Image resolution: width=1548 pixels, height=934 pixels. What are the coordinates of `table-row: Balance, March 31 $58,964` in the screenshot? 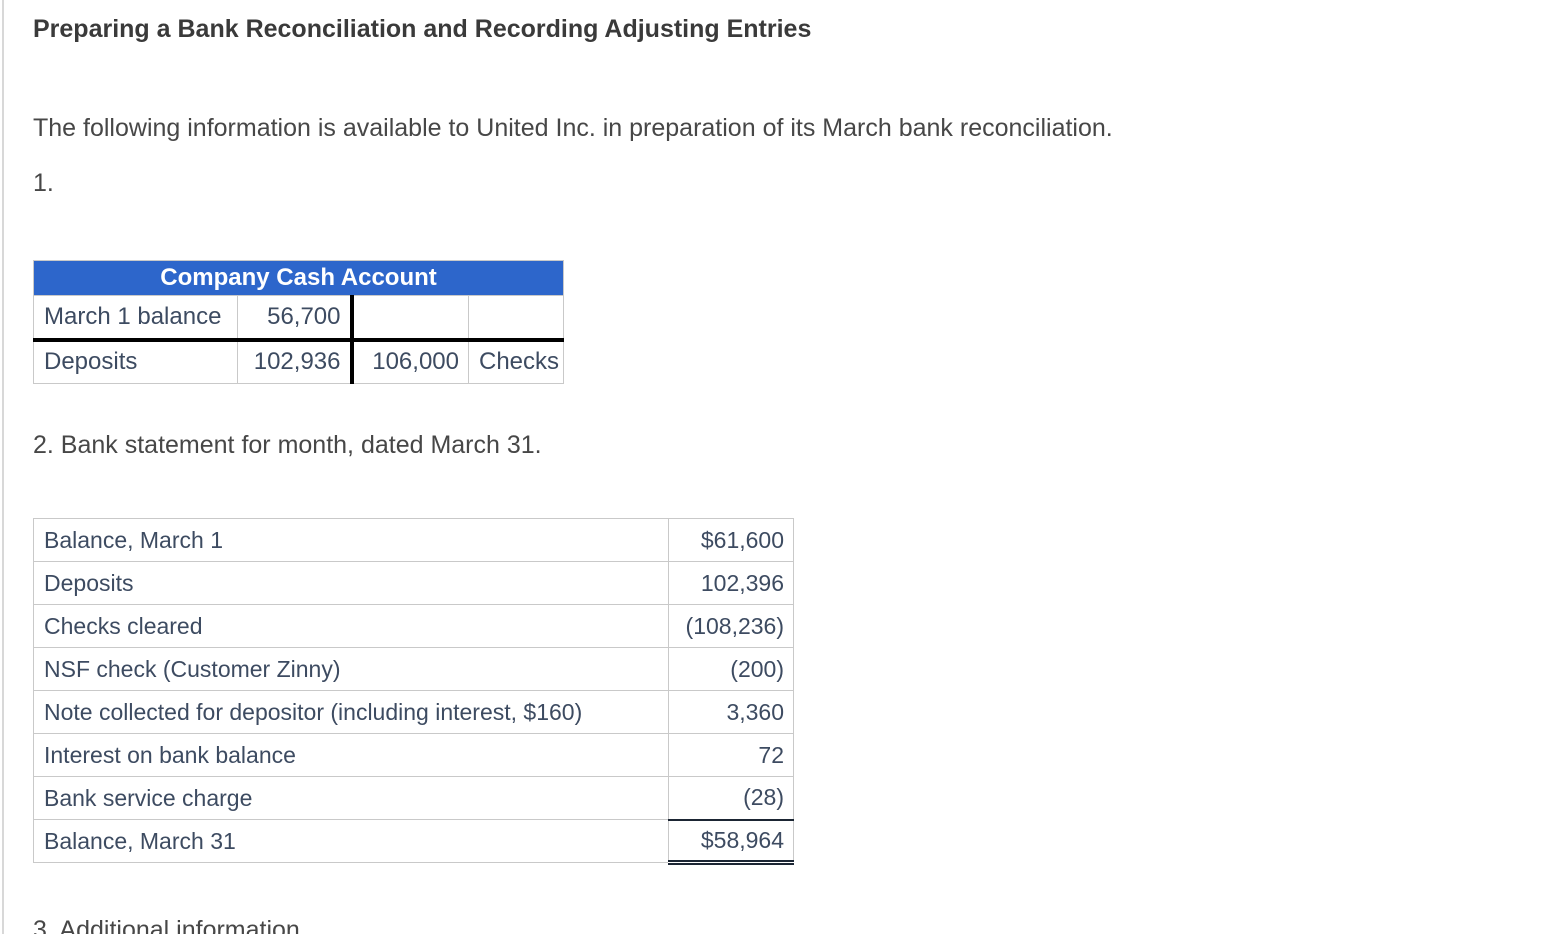 It's located at (413, 841).